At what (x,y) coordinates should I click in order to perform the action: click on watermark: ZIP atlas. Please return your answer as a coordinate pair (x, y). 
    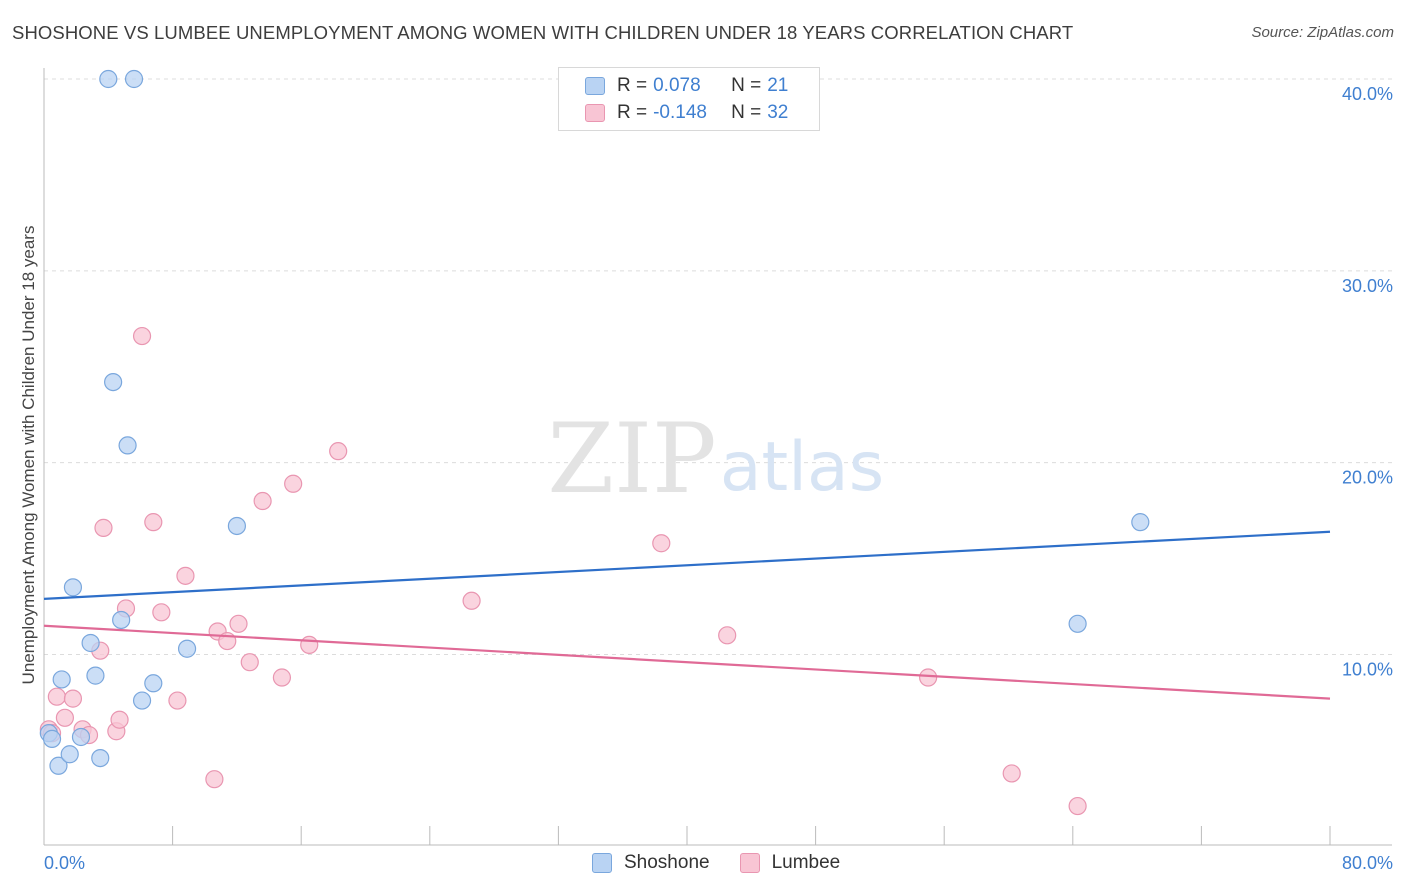
    Looking at the image, I should click on (715, 459).